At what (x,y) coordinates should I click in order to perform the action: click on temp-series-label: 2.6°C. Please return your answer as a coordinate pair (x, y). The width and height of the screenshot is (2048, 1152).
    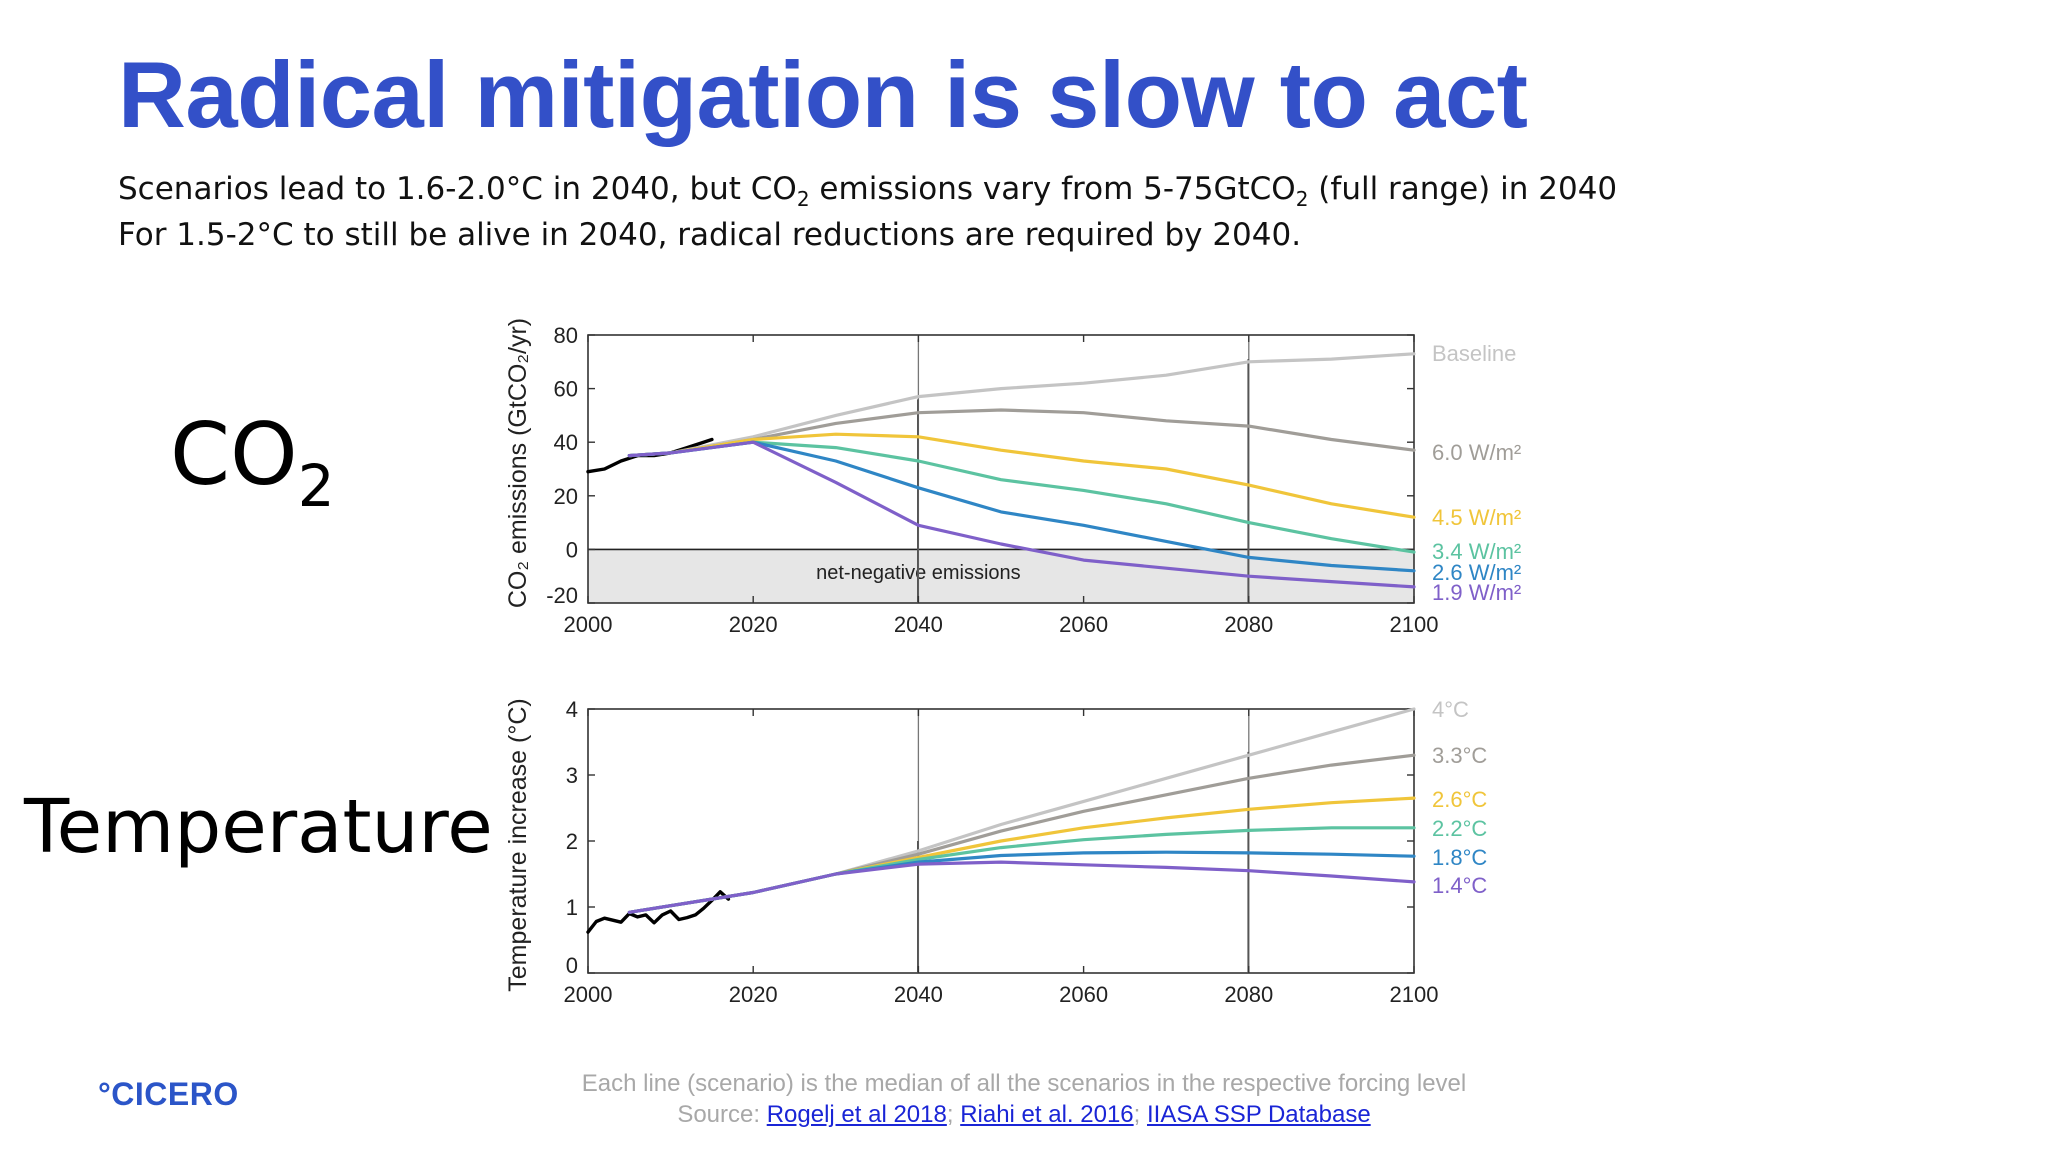
    Looking at the image, I should click on (1459, 799).